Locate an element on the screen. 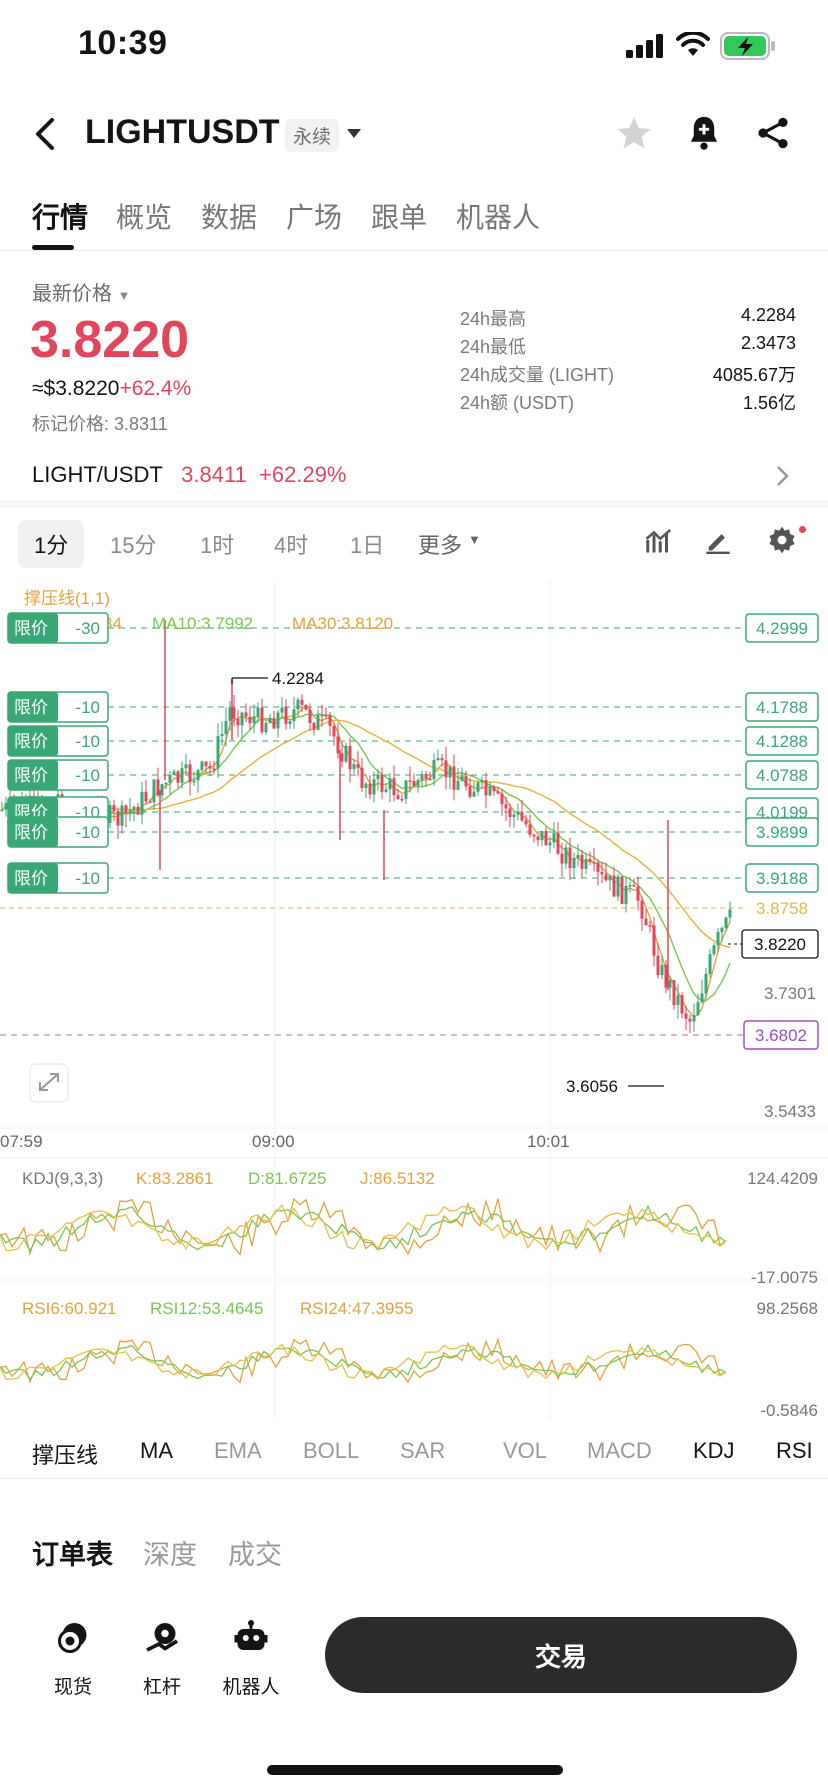 Image resolution: width=828 pixels, height=1792 pixels. trade-button: 交易 is located at coordinates (561, 1655).